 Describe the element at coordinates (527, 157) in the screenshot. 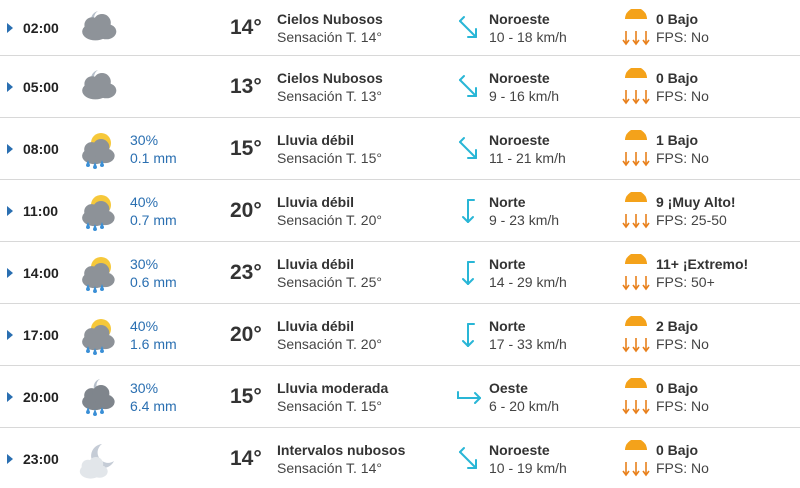

I see `wind-speed: 11 - 21 km/h` at that location.